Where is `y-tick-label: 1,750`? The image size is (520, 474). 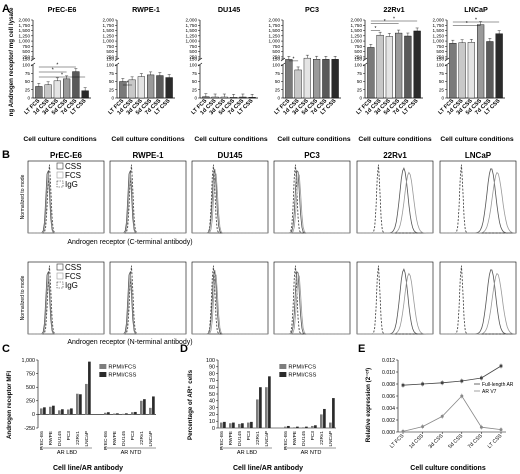 y-tick-label: 1,750 is located at coordinates (357, 25).